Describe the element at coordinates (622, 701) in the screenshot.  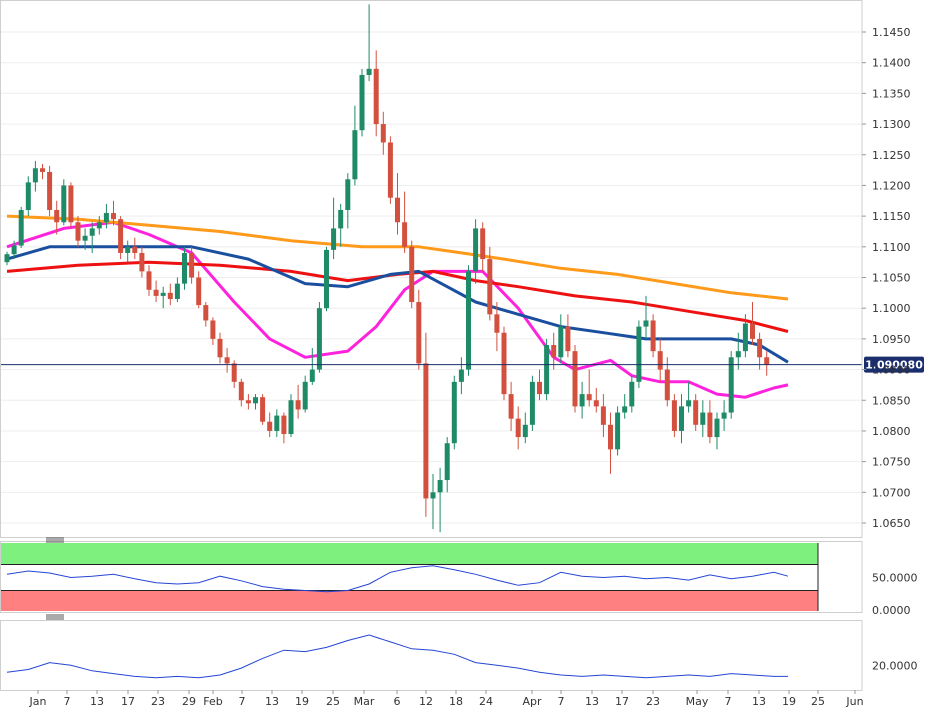
I see `date-tick-label: 17` at that location.